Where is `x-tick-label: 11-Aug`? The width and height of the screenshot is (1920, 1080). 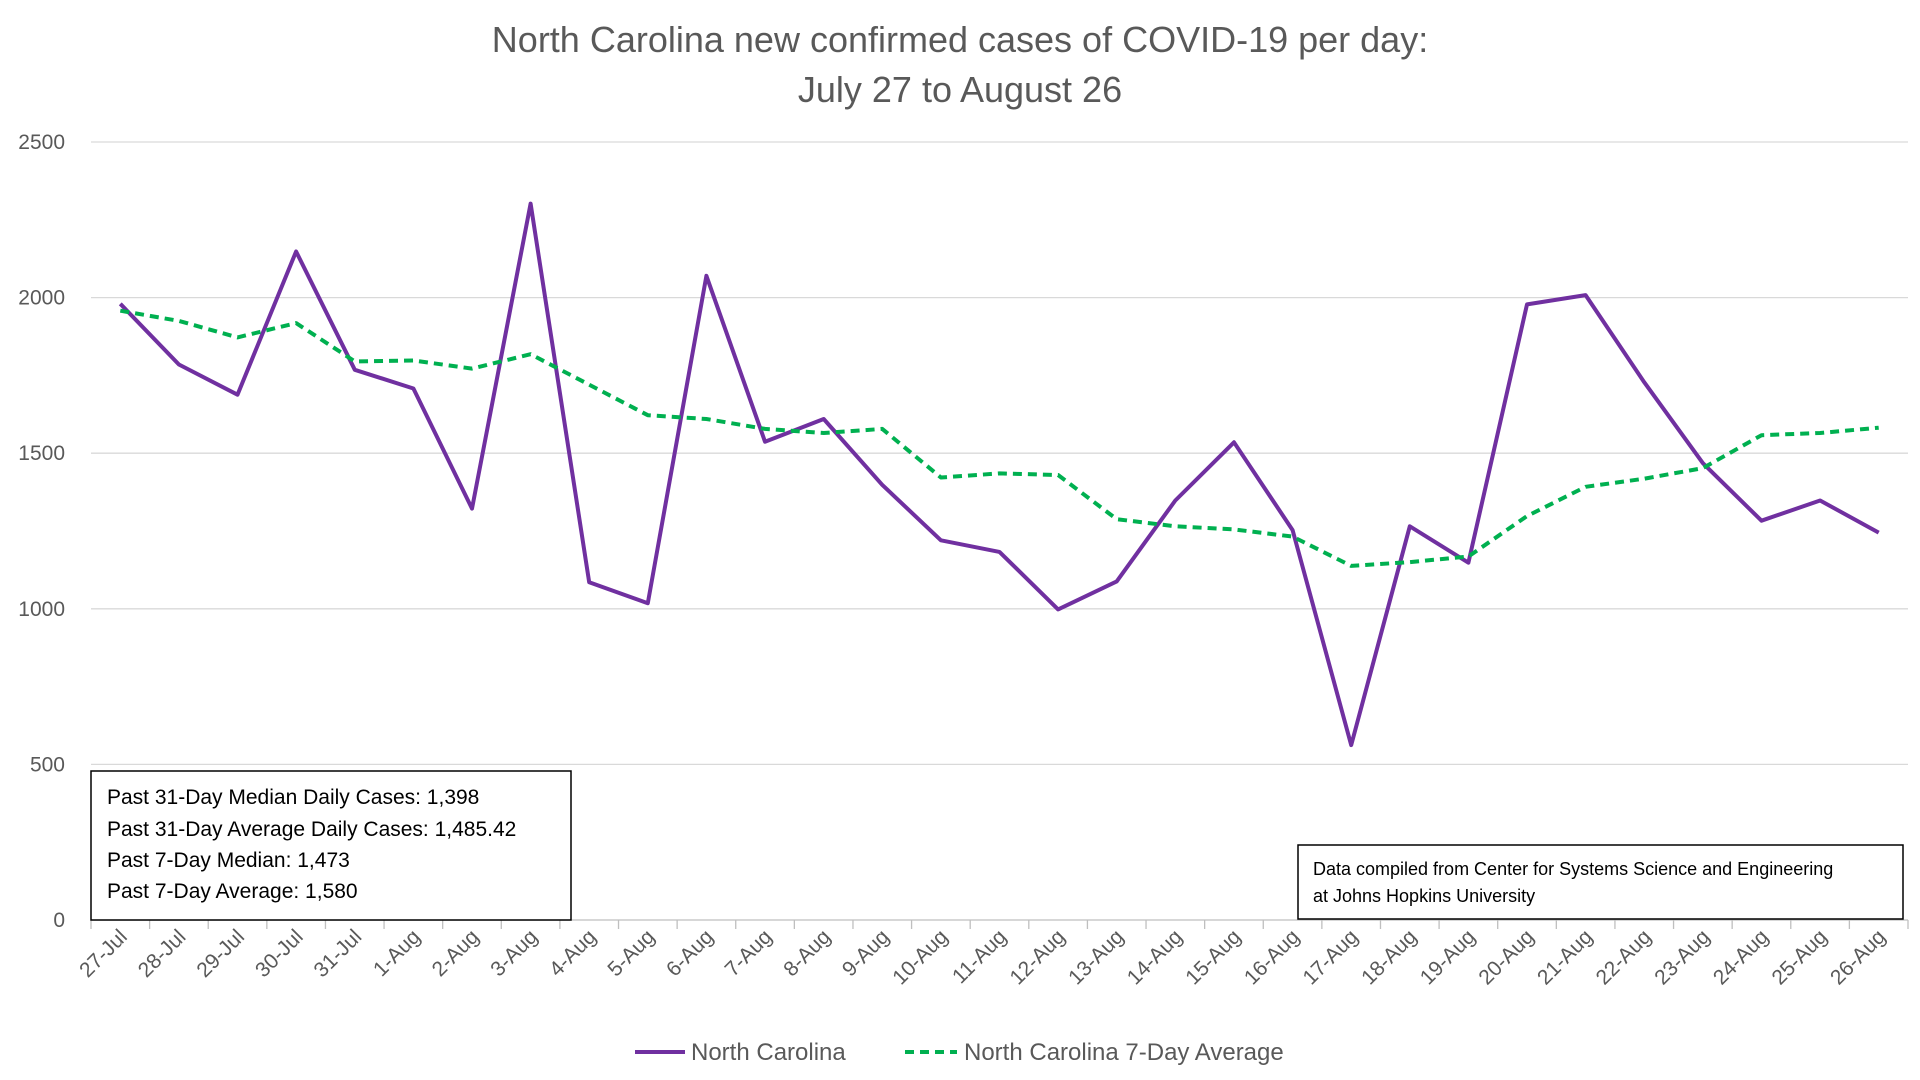
x-tick-label: 11-Aug is located at coordinates (979, 956).